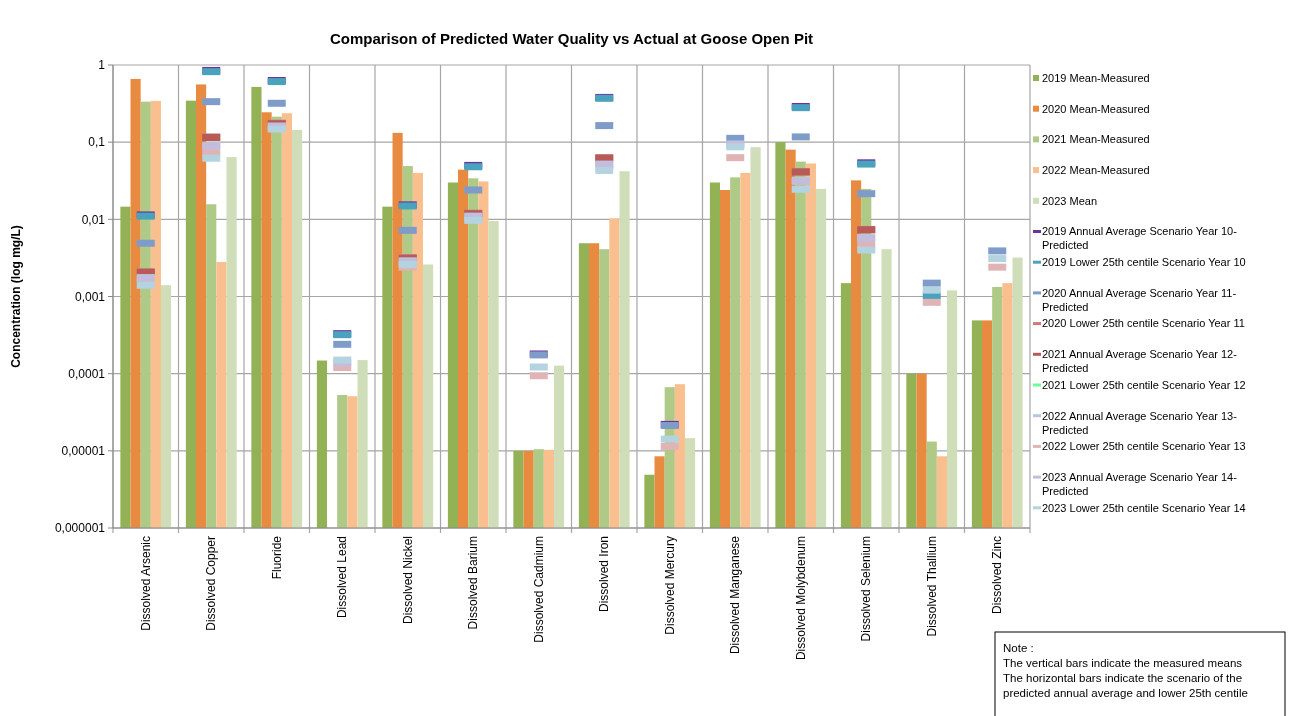  What do you see at coordinates (473, 583) in the screenshot?
I see `x-tick-label: Dissolved Barium` at bounding box center [473, 583].